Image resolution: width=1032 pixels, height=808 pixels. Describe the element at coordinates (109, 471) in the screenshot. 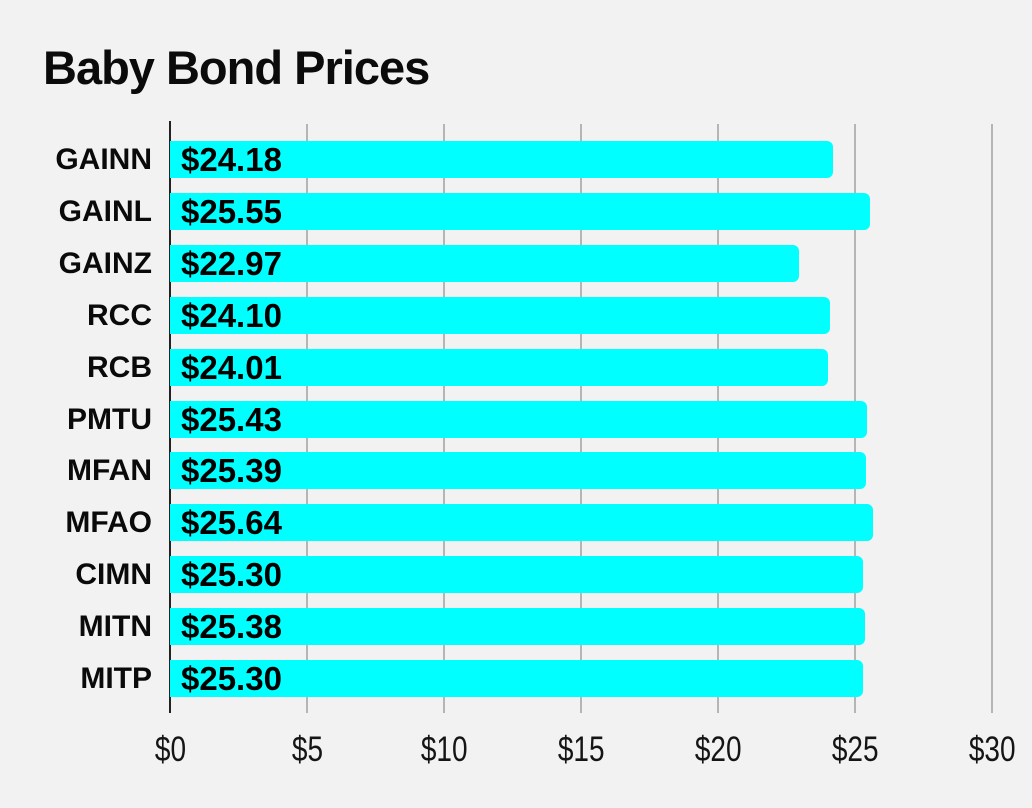

I see `category-label: MFAN` at that location.